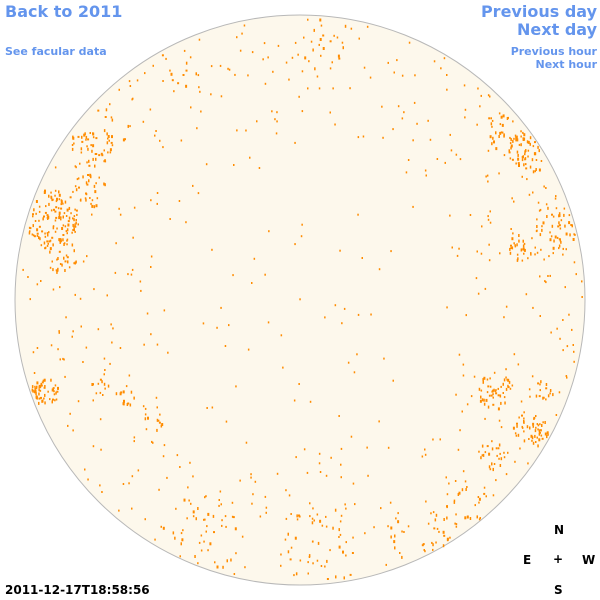 The image size is (600, 600). I want to click on observation-timestamp: 2011-12-17T18:58:56, so click(77, 590).